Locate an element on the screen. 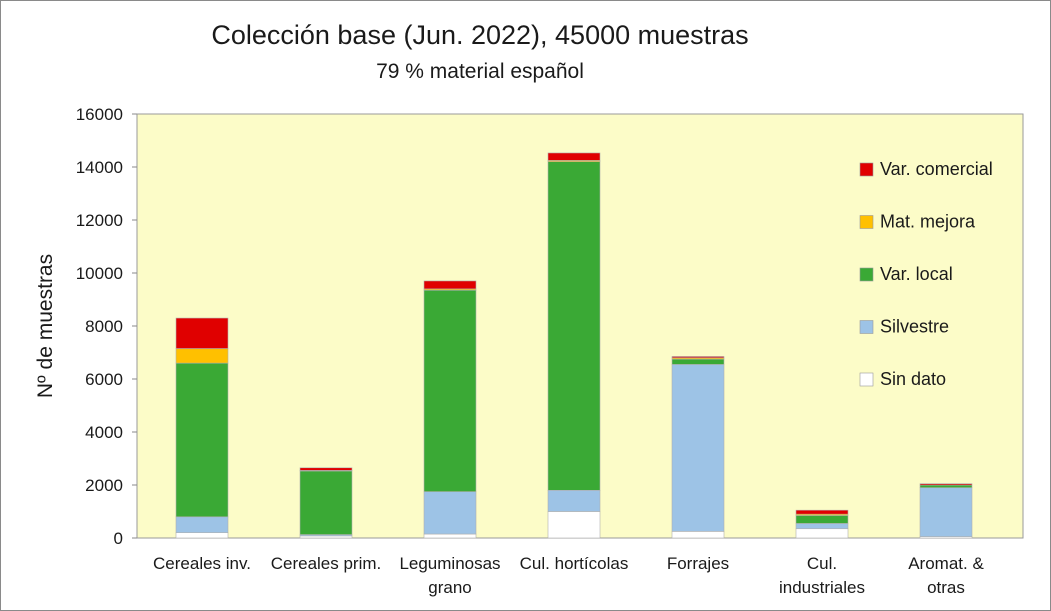  y-tick-label: 4000 is located at coordinates (104, 432).